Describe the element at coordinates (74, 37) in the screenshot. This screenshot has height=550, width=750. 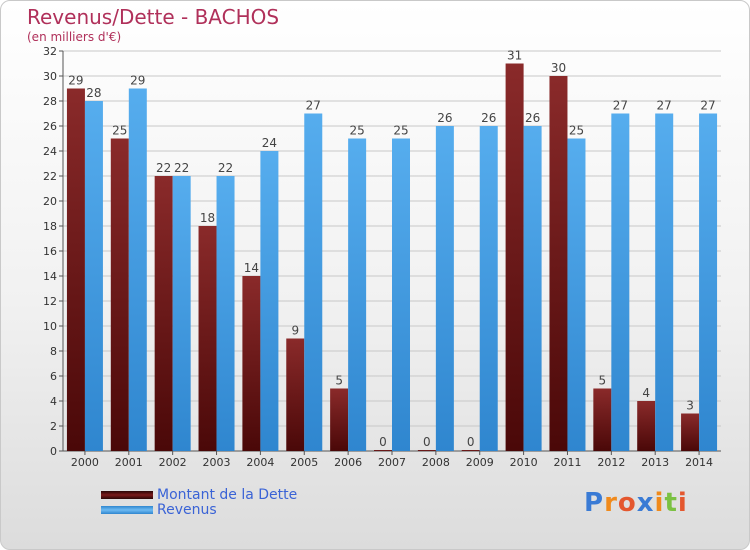
I see `chart-subtitle: (en milliers d'€)` at that location.